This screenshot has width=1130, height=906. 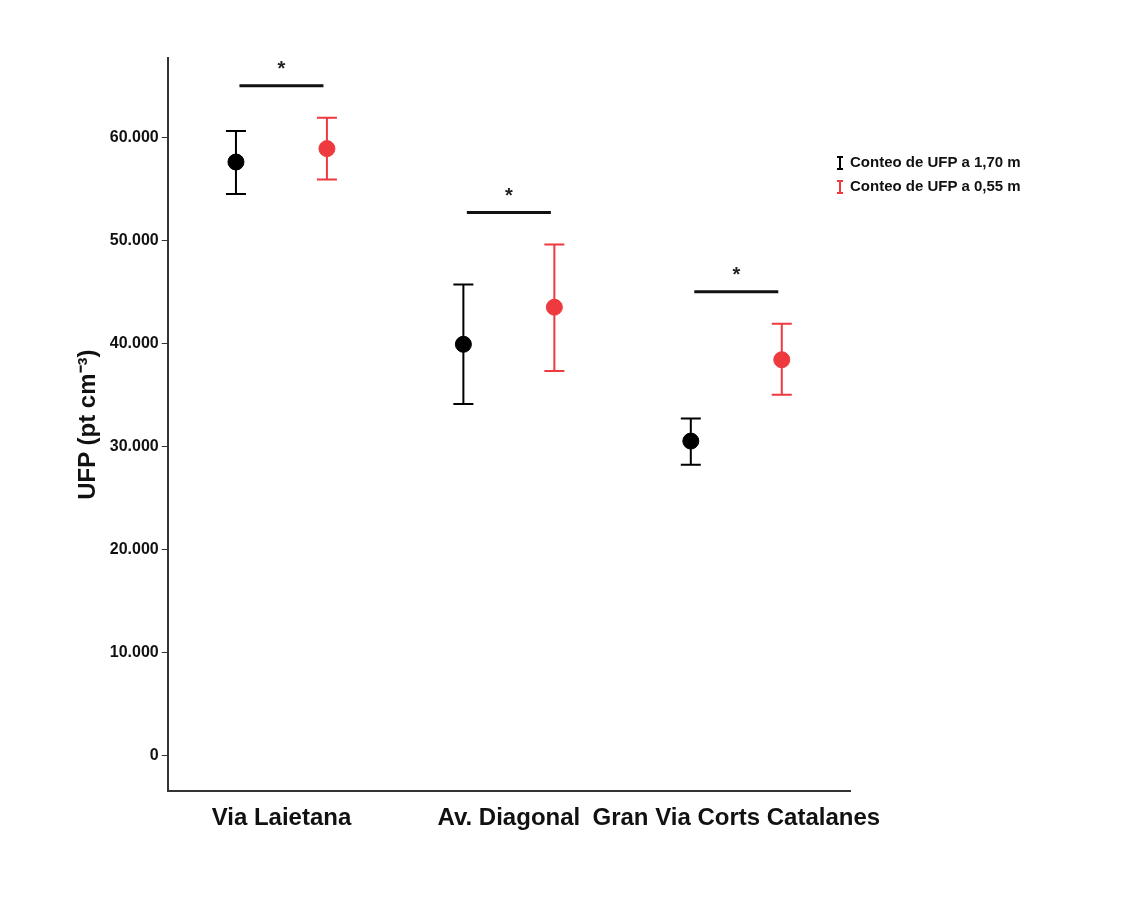 What do you see at coordinates (87, 424) in the screenshot?
I see `y-axis-title: UFP (pt cm⁻³)` at bounding box center [87, 424].